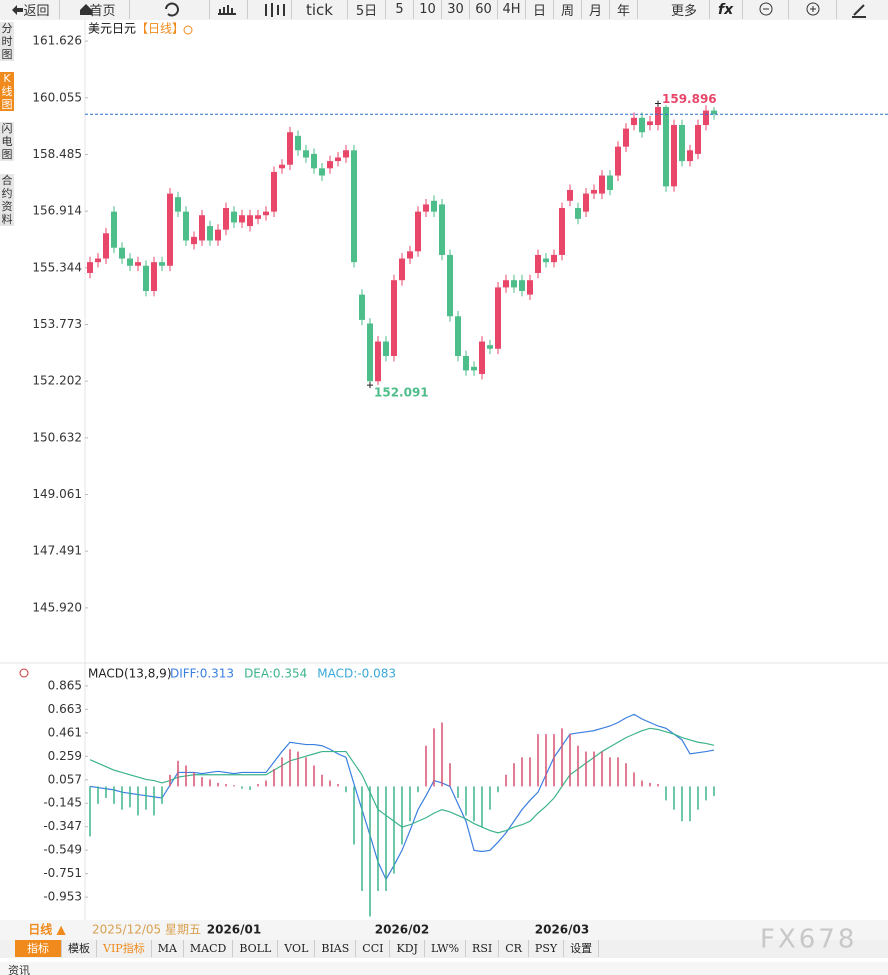  I want to click on period-button: 30, so click(456, 9).